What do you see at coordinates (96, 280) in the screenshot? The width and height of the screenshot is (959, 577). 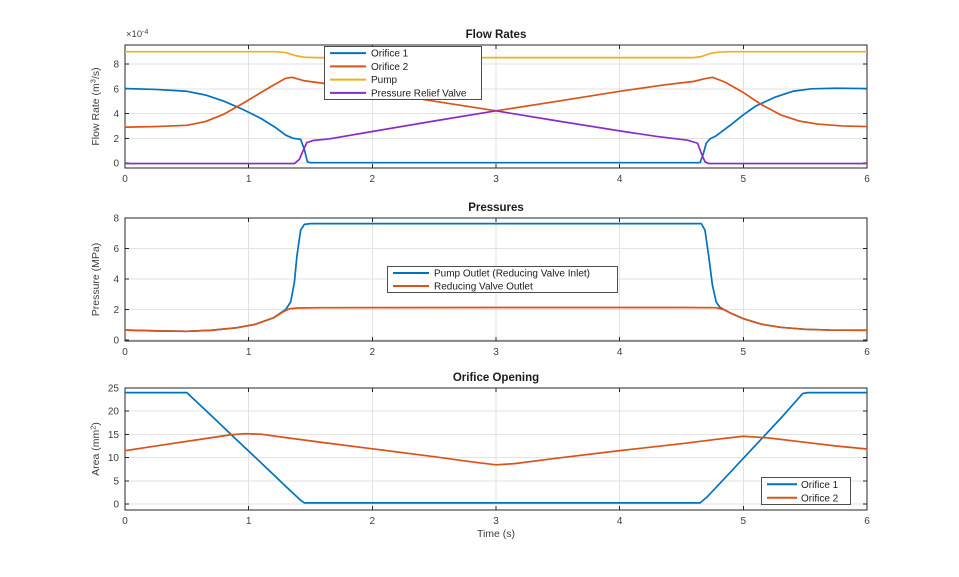 I see `y-axis-label: Pressure (MPa)` at bounding box center [96, 280].